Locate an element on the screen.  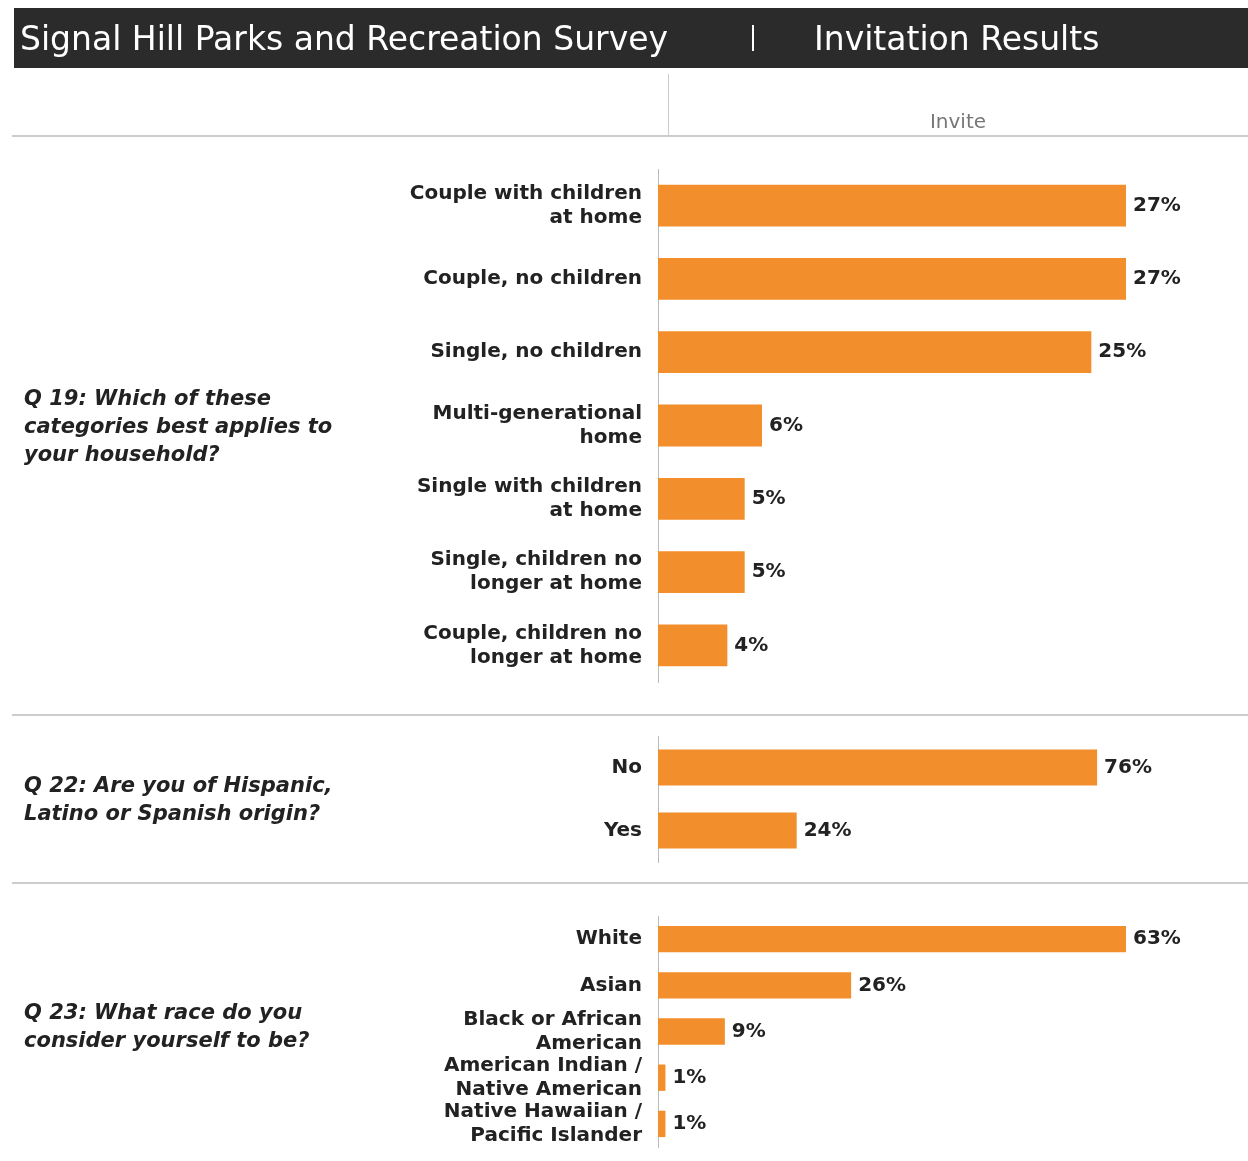
x-axis-title: Invite is located at coordinates (958, 121).